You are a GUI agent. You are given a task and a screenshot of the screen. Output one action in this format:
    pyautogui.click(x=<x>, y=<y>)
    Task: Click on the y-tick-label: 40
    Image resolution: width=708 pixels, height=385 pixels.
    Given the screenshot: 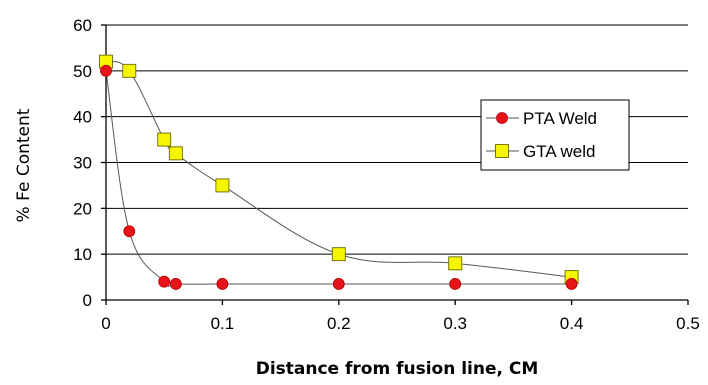 What is the action you would take?
    pyautogui.click(x=82, y=117)
    